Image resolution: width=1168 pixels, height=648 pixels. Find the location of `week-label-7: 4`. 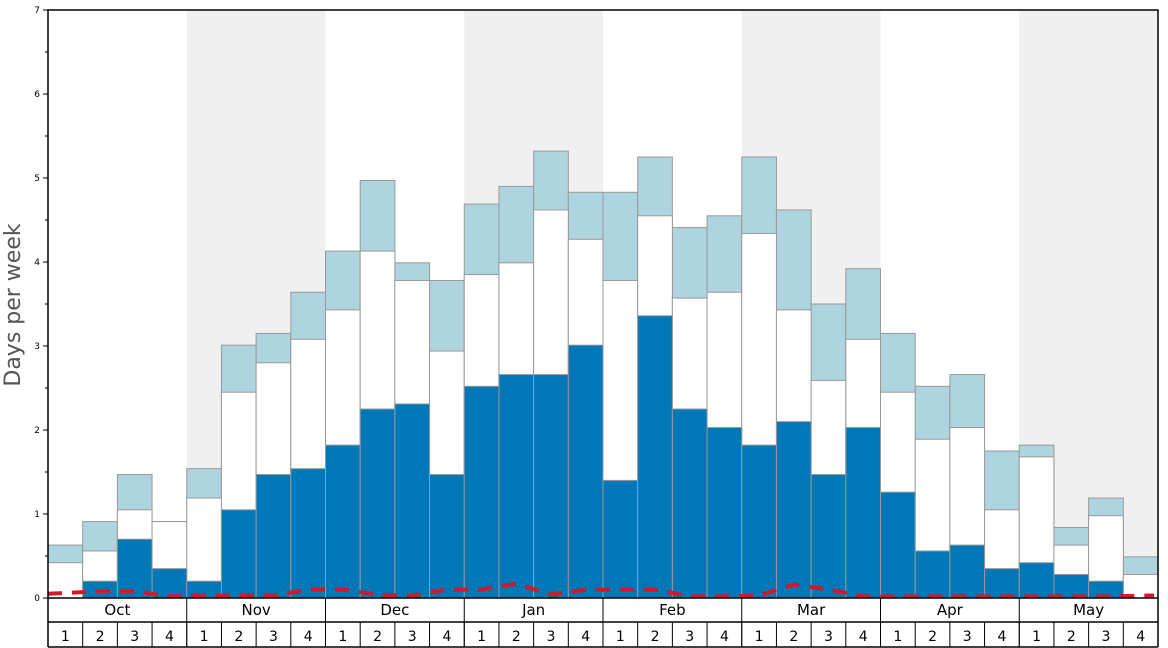

week-label-7: 4 is located at coordinates (308, 637).